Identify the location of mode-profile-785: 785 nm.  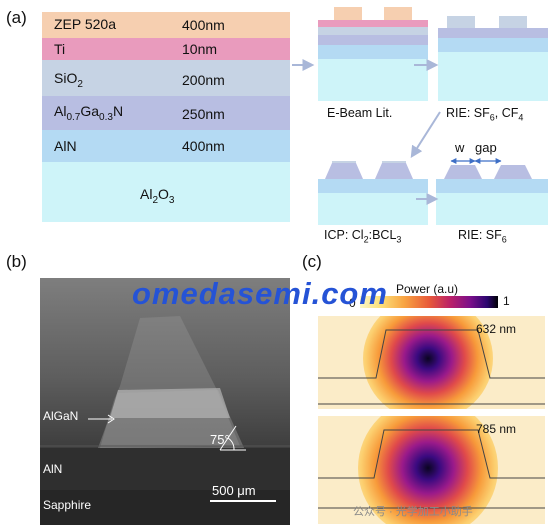
(431, 470).